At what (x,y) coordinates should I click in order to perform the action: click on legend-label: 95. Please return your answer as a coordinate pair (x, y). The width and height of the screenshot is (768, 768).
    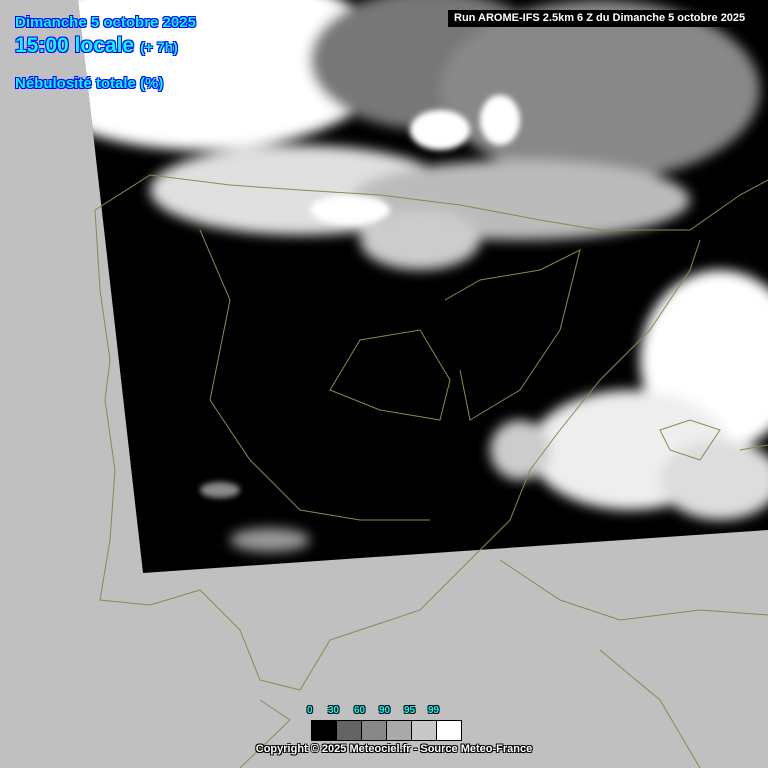
    Looking at the image, I should click on (410, 710).